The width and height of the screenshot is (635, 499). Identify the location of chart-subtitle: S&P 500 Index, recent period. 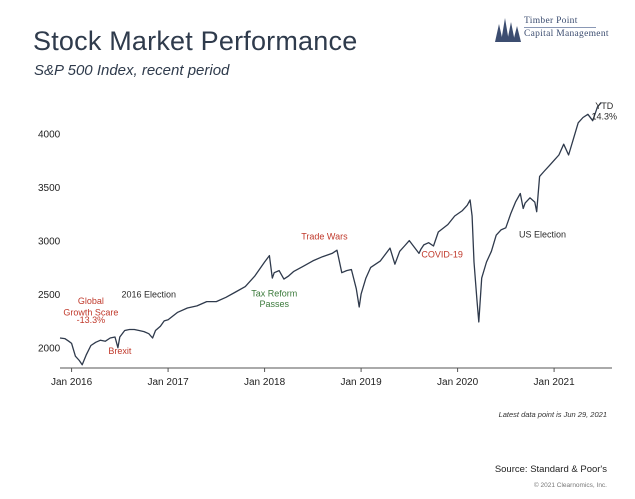
(132, 70).